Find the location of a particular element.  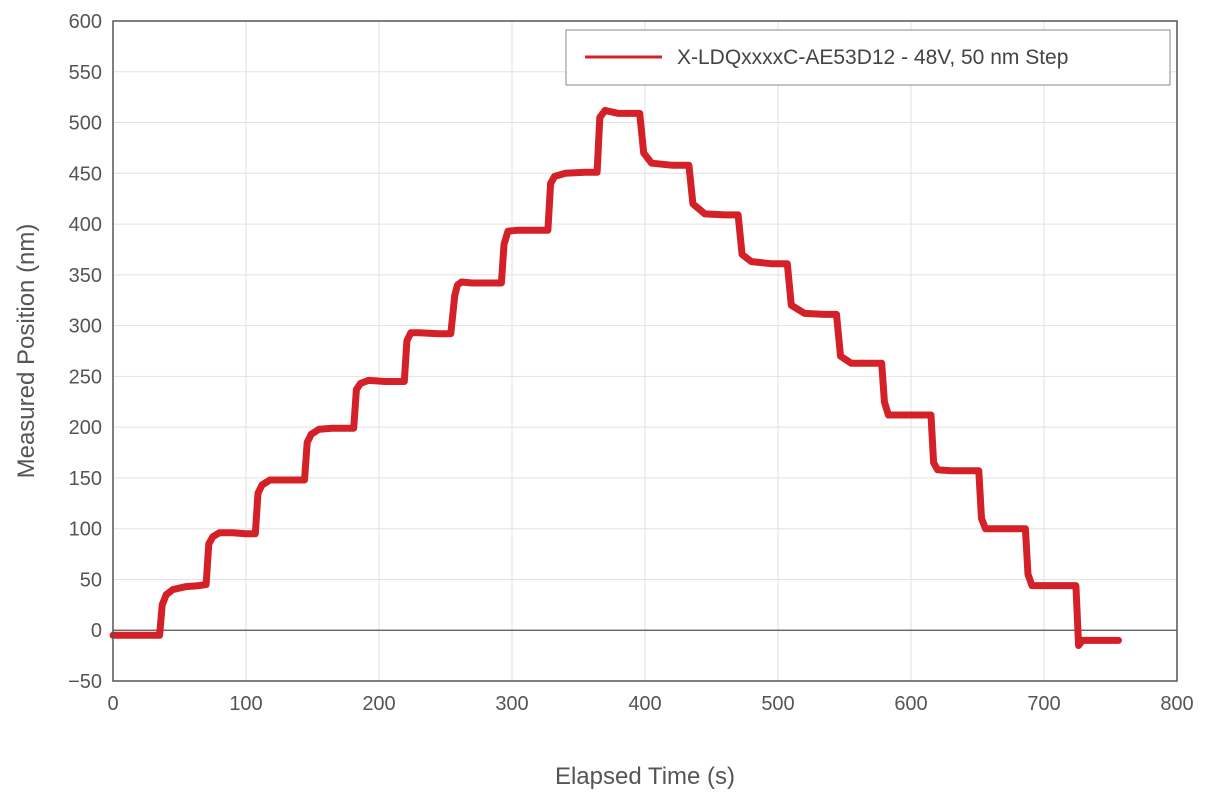

x-tick-label: 700 is located at coordinates (1043, 704).